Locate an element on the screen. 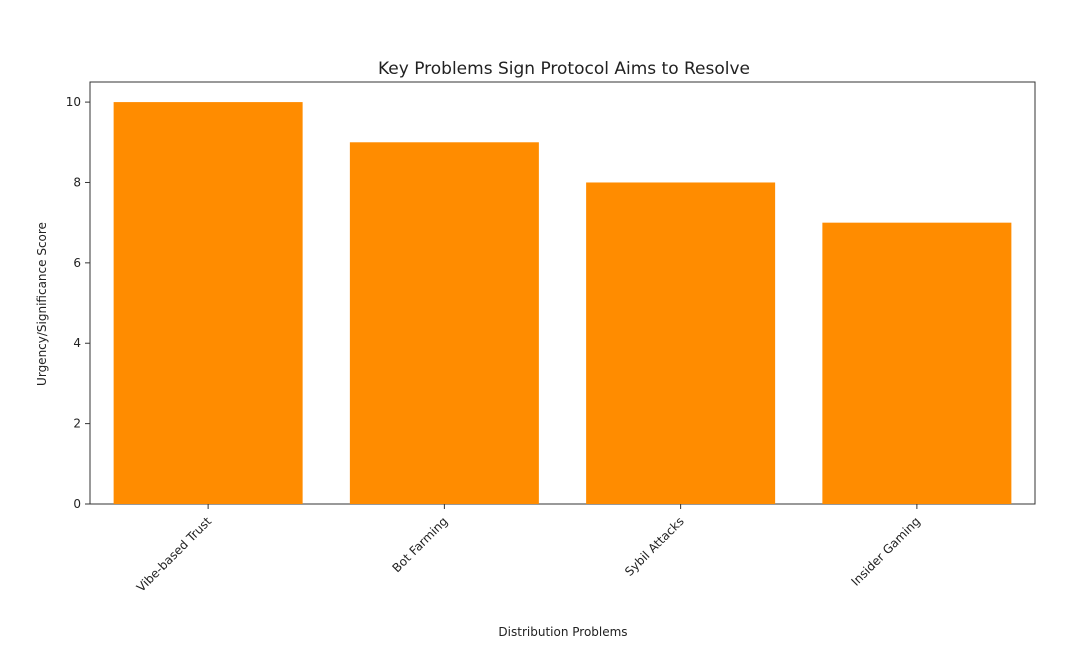  y-tick-label: 8 is located at coordinates (77, 182).